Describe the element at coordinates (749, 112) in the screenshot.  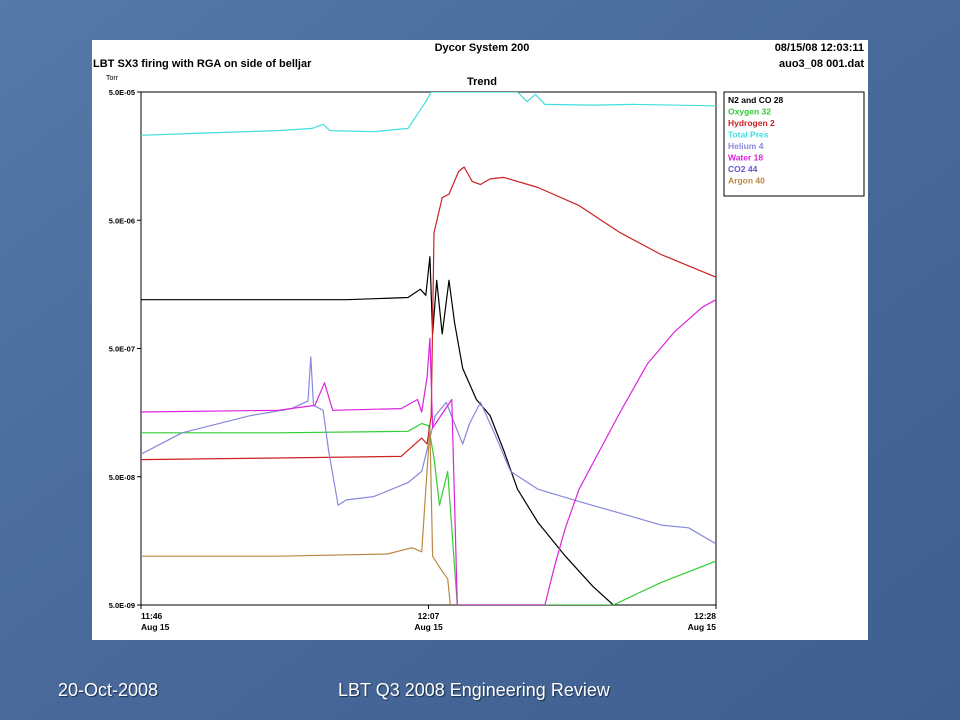
I see `legend-entry: Oxygen 32` at that location.